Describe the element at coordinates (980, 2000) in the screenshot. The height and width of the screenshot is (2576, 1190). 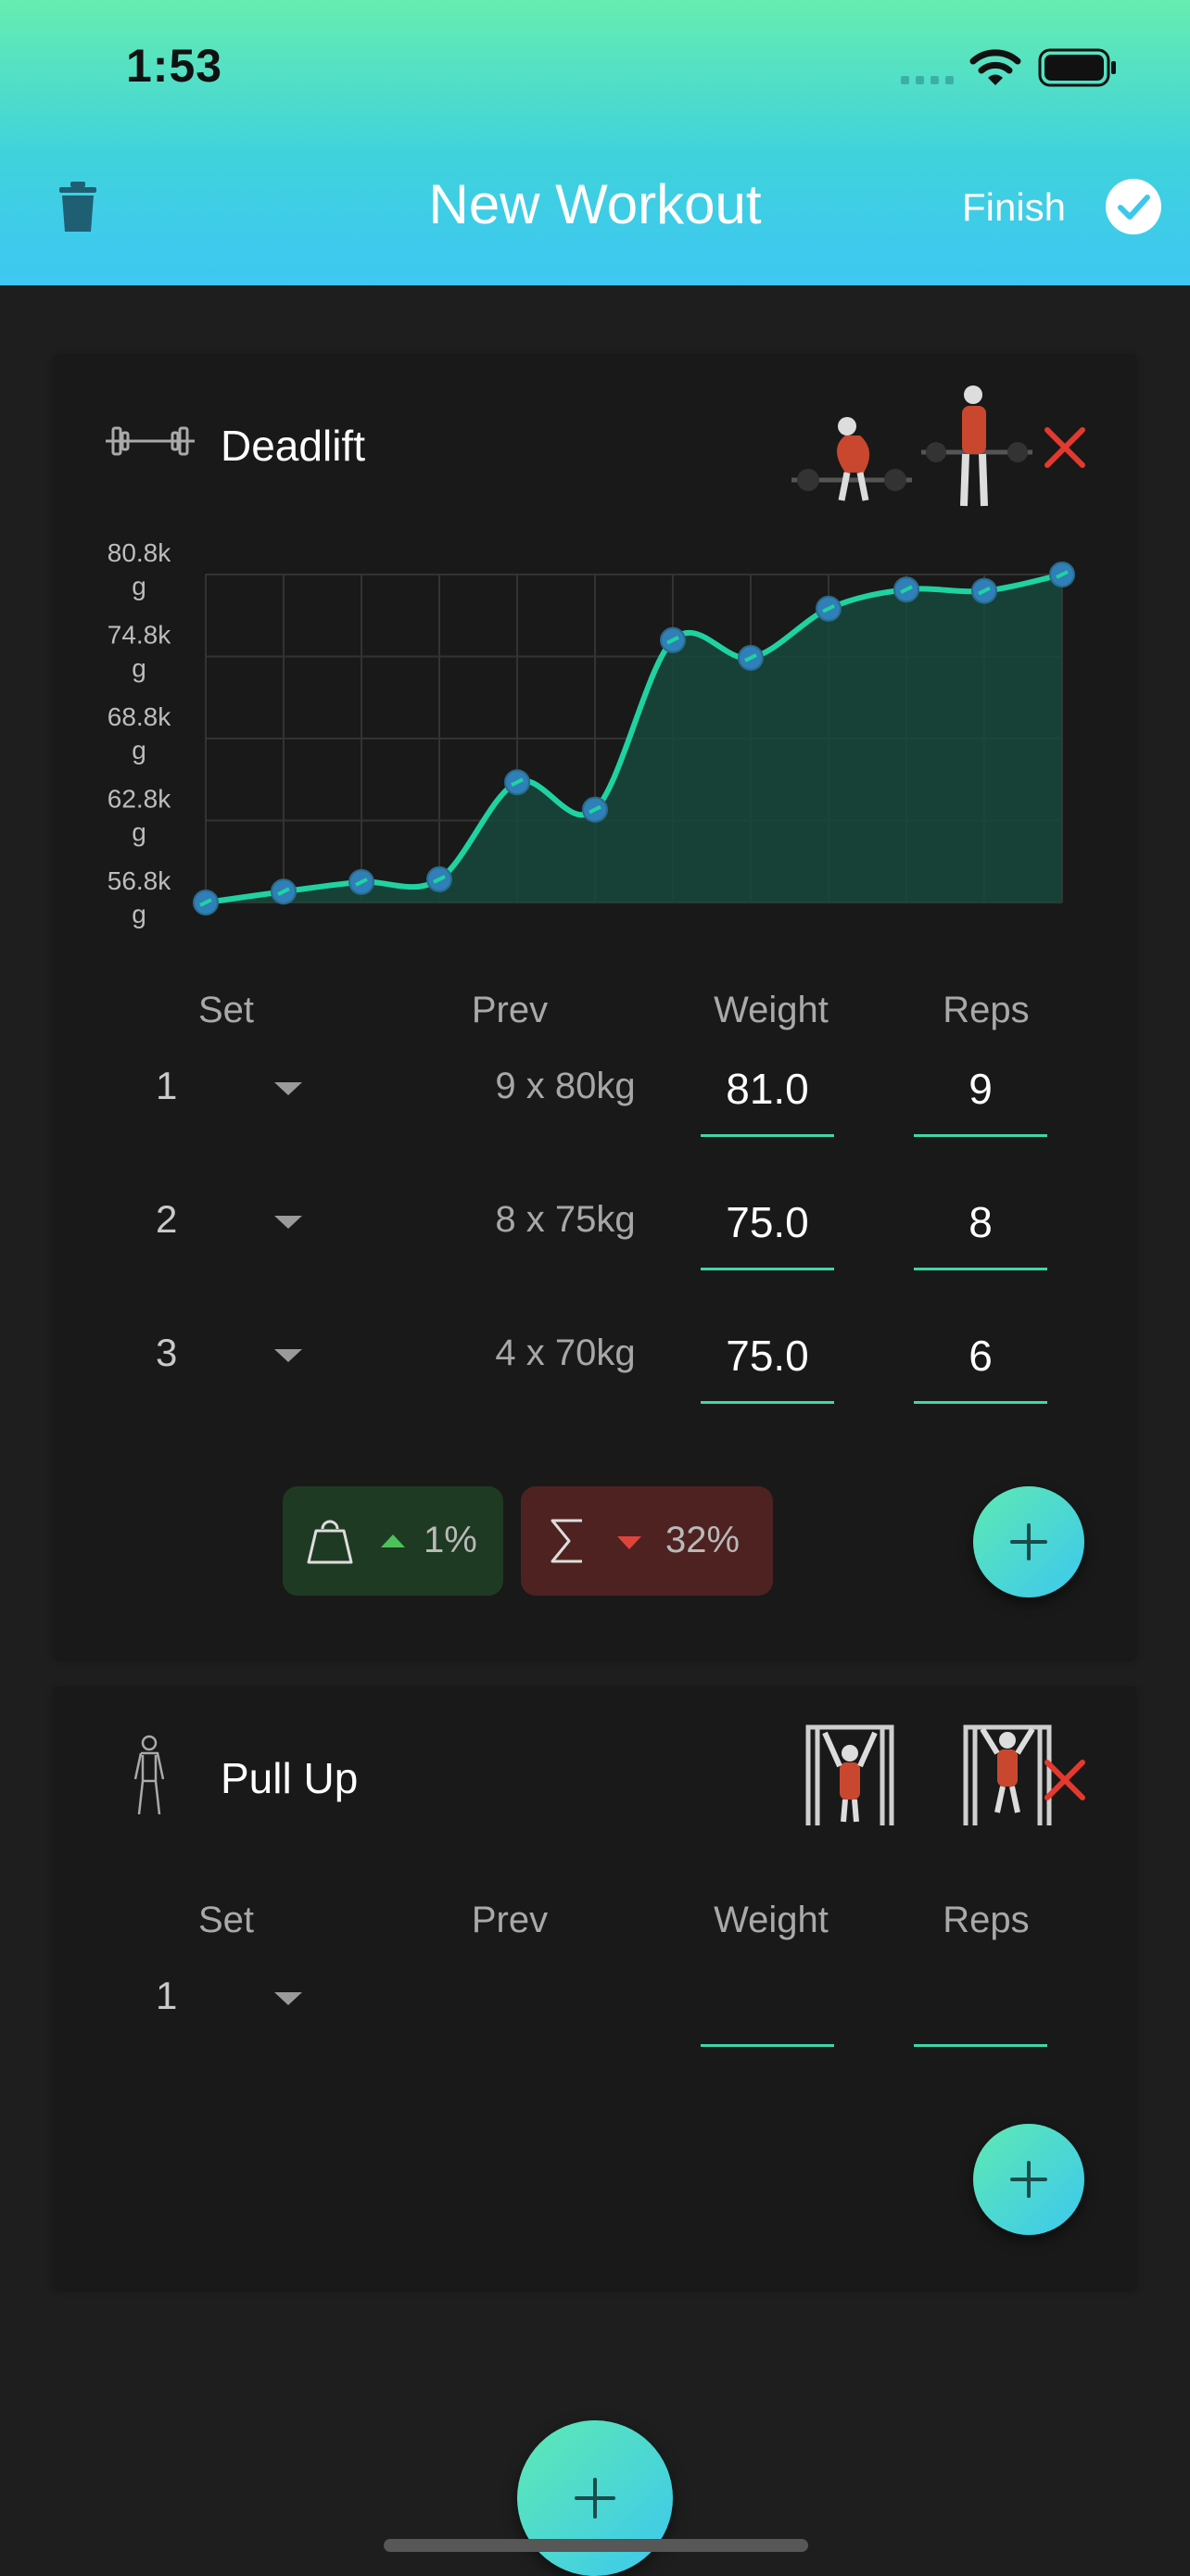
I see `reps-input` at that location.